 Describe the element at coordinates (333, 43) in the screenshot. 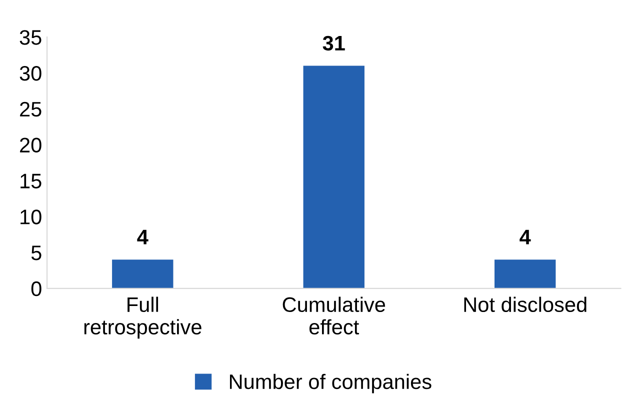

I see `data-label: 31` at that location.